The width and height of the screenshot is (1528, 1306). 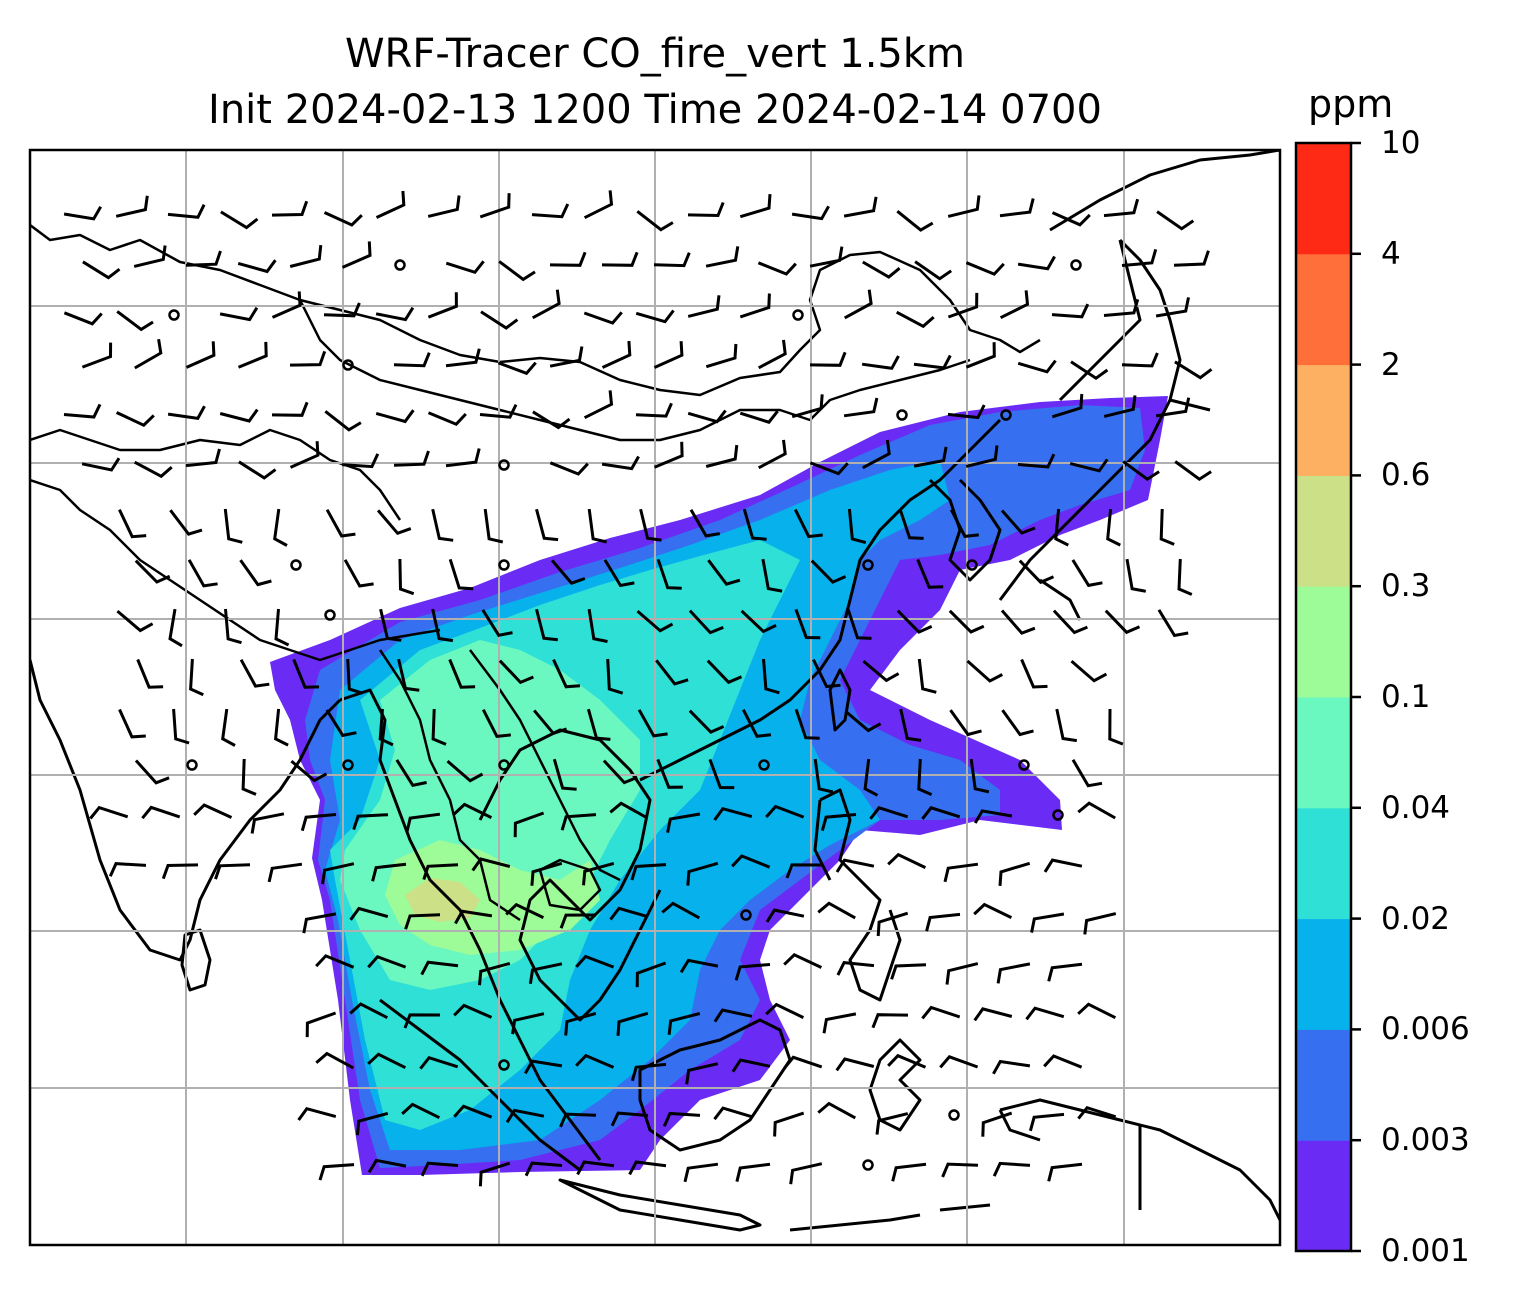 I want to click on coastline-china-south, so click(x=820, y=600).